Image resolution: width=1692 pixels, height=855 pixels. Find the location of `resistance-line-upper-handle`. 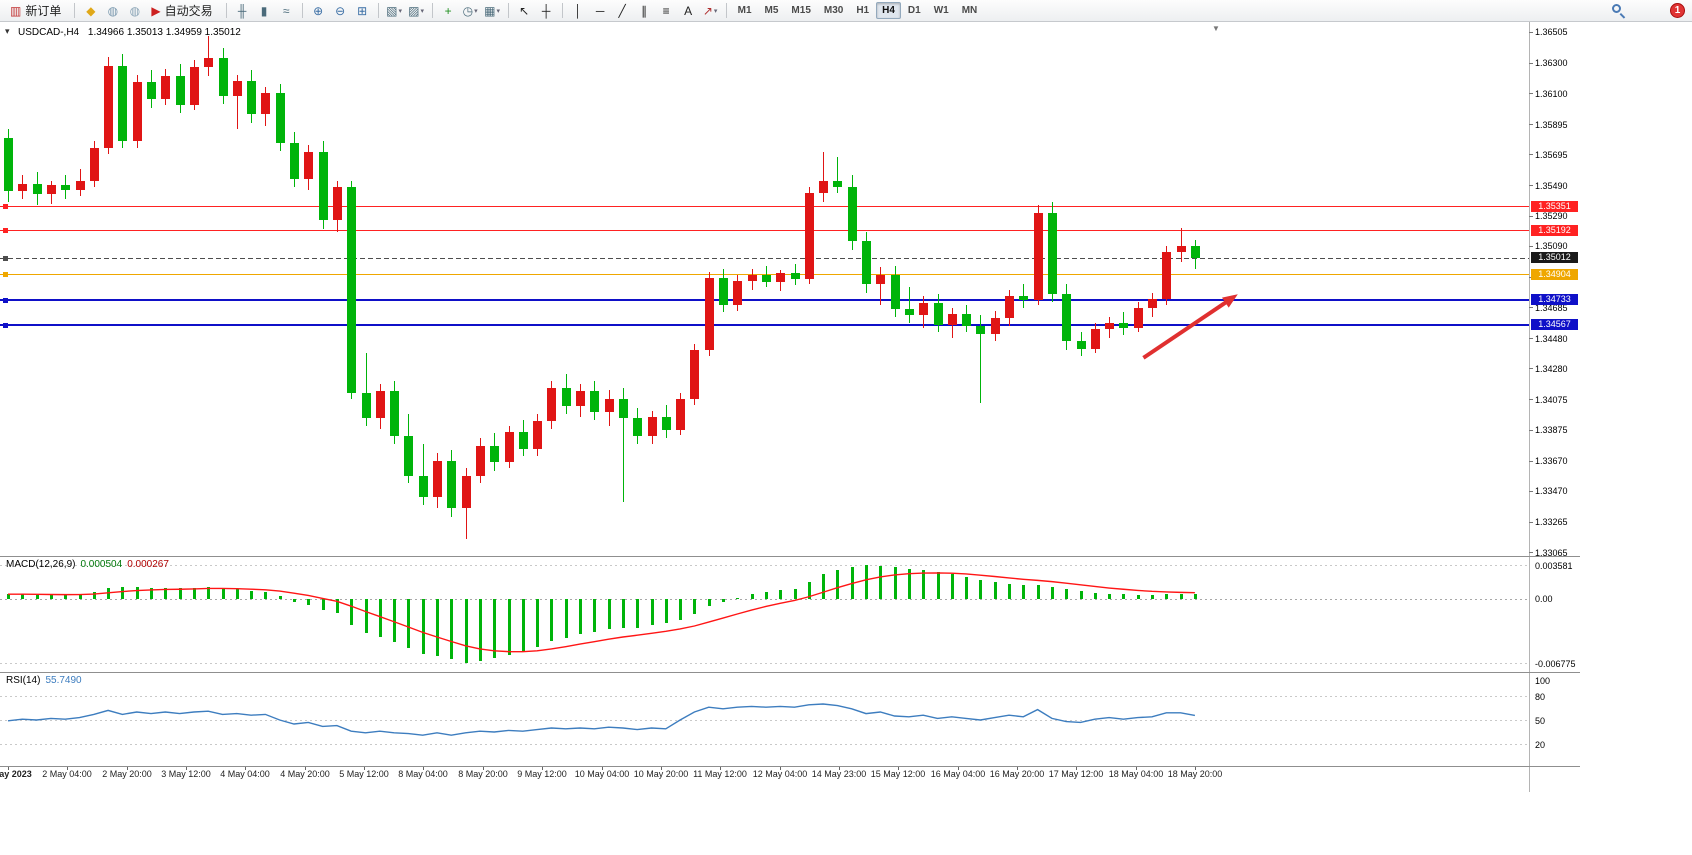

resistance-line-upper-handle is located at coordinates (5, 207).